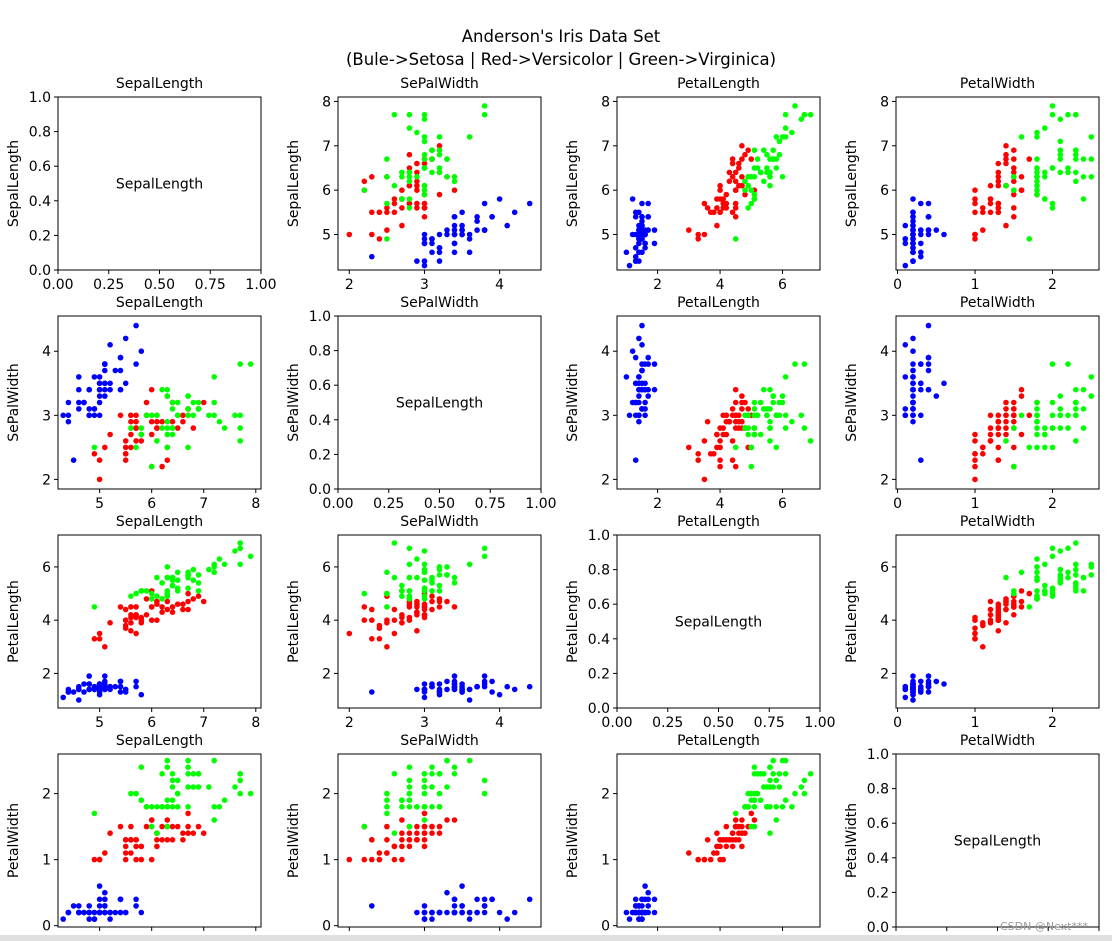 This screenshot has height=941, width=1112. What do you see at coordinates (57, 285) in the screenshot?
I see `x-tick-label: 0.00` at bounding box center [57, 285].